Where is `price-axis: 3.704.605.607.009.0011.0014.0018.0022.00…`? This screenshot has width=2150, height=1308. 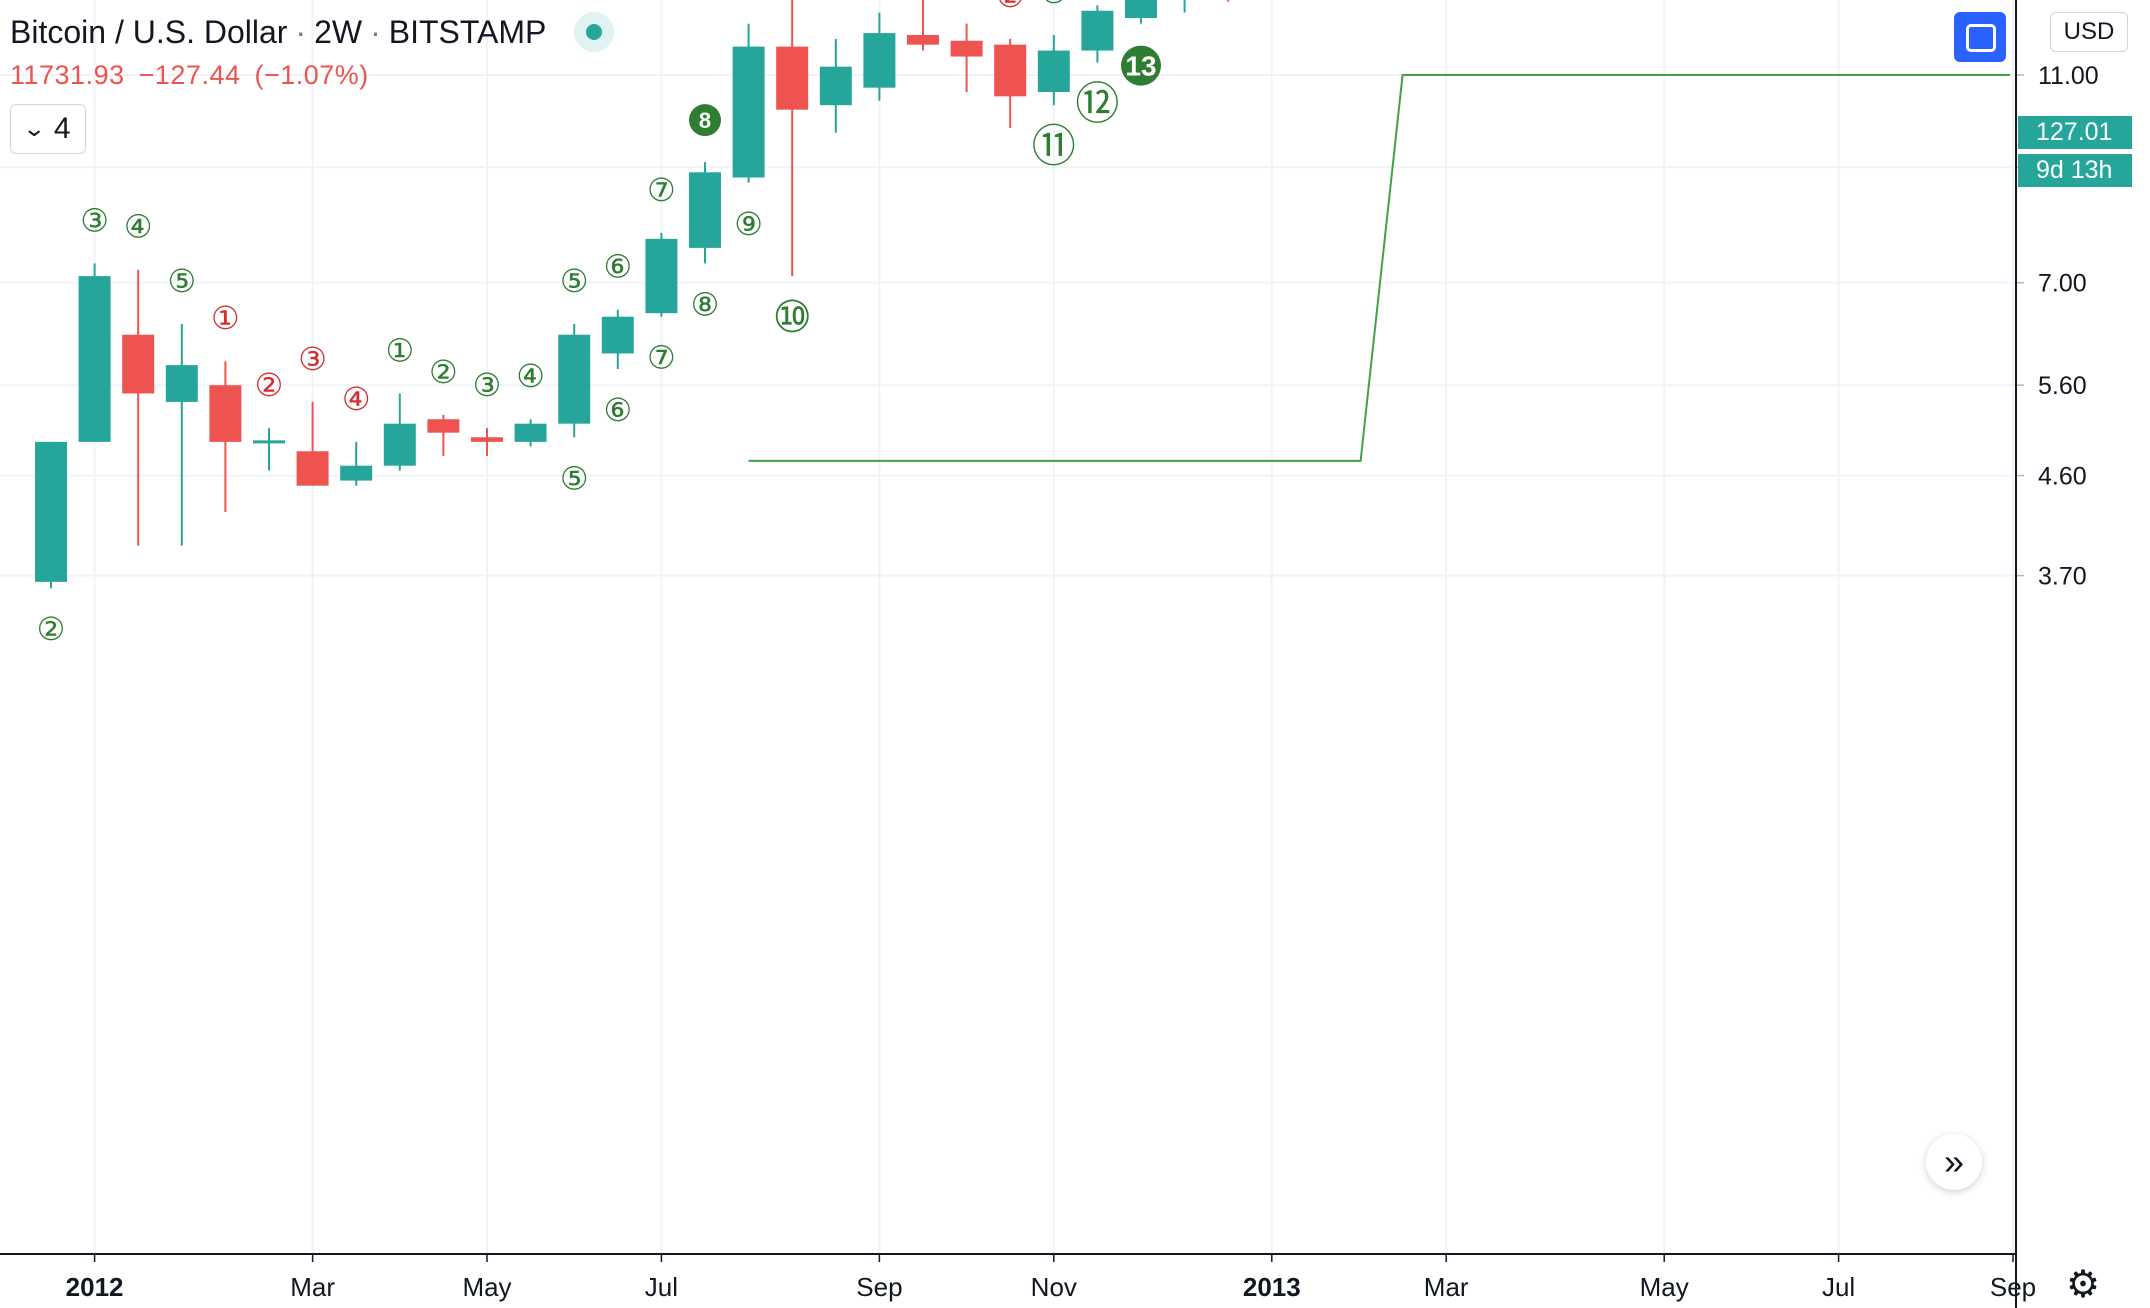
price-axis: 3.704.605.607.009.0011.0014.0018.0022.00… is located at coordinates (2057, 654).